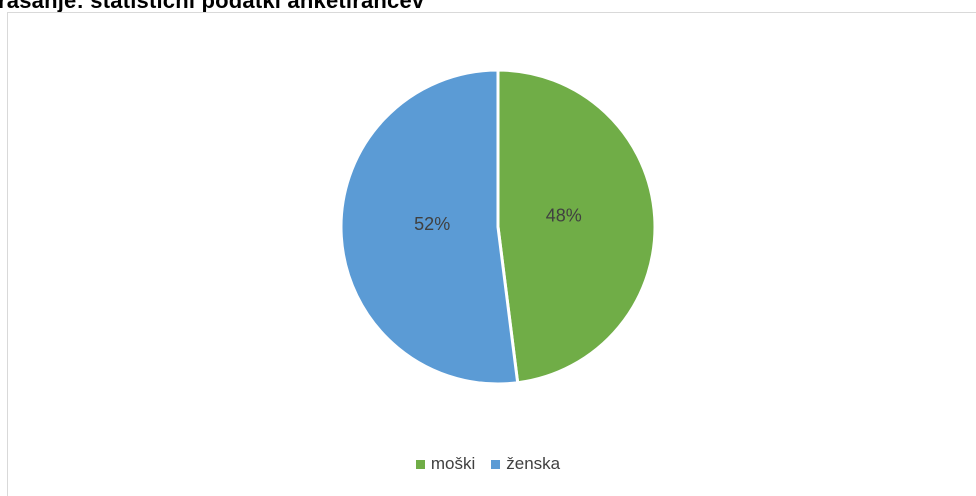 This screenshot has width=976, height=496. I want to click on pie-data-label-0: 48%, so click(564, 216).